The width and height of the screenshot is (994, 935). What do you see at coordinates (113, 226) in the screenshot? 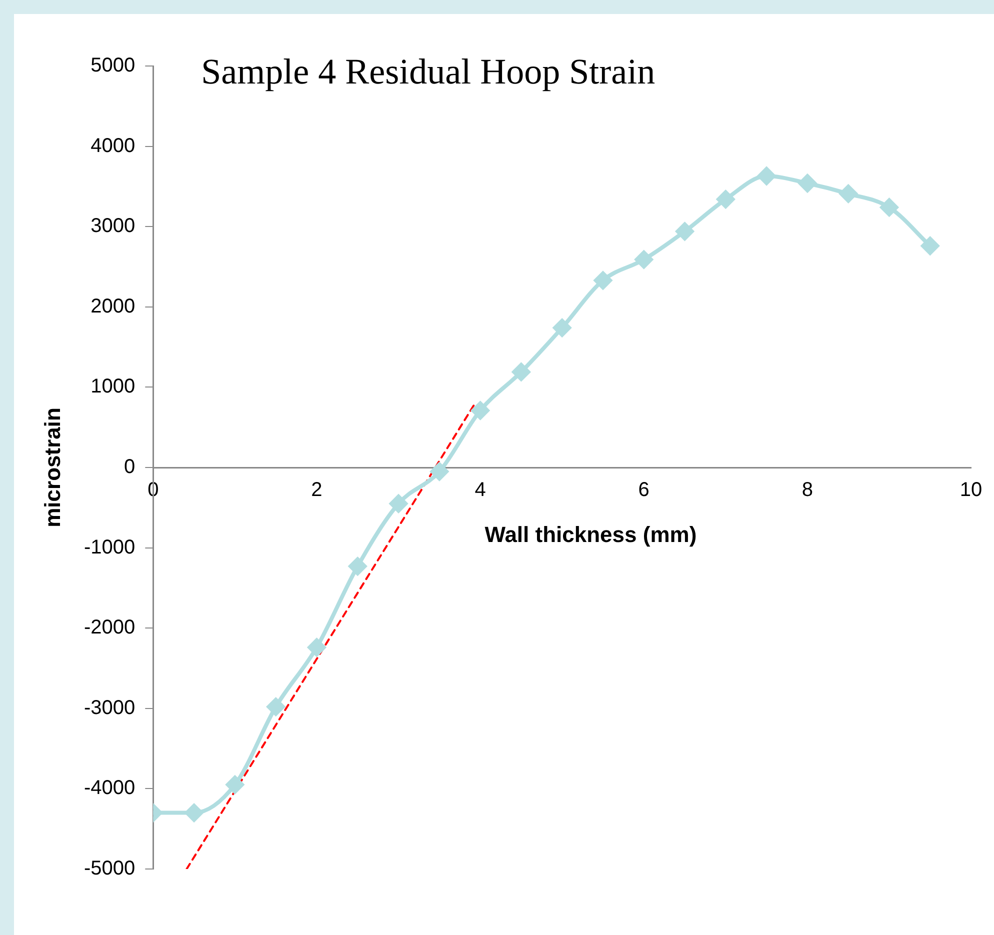
I see `y-tick-label: 3000` at bounding box center [113, 226].